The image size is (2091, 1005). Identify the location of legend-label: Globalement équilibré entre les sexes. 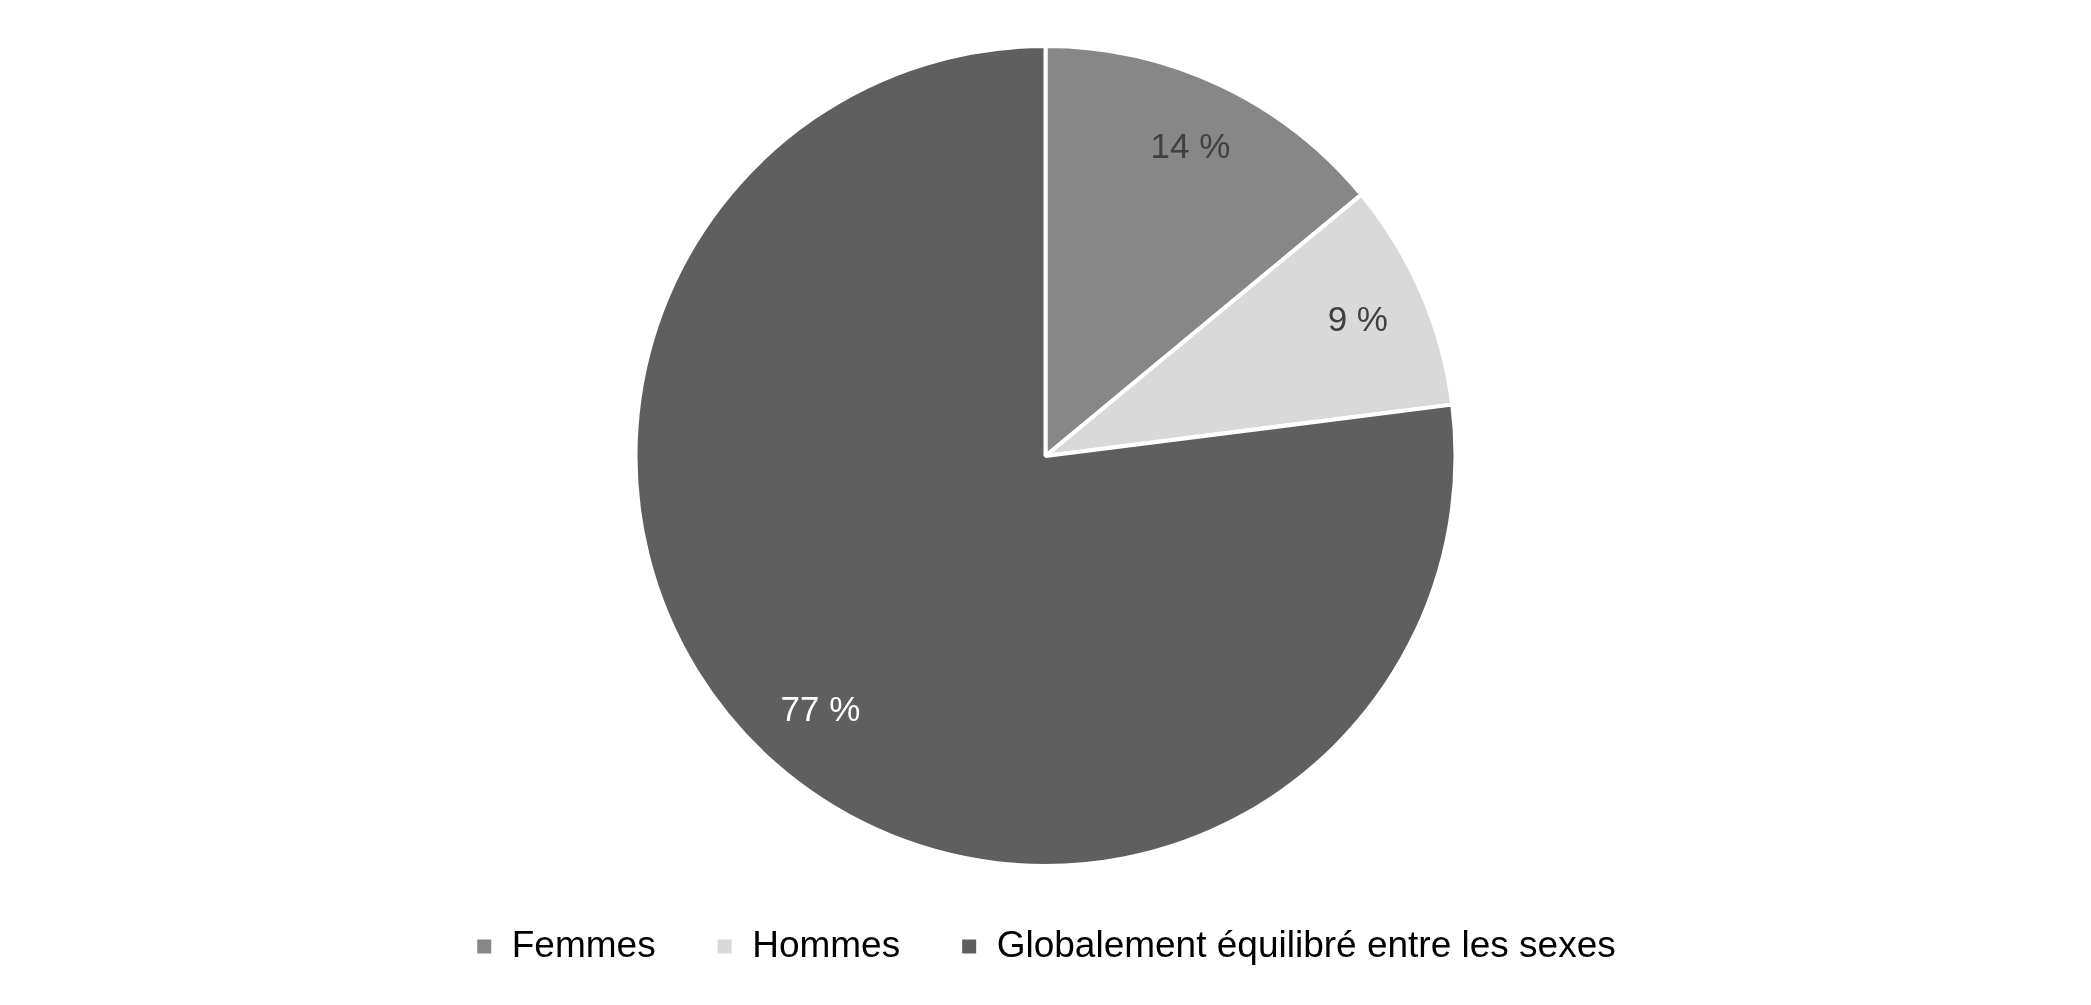
(1306, 944).